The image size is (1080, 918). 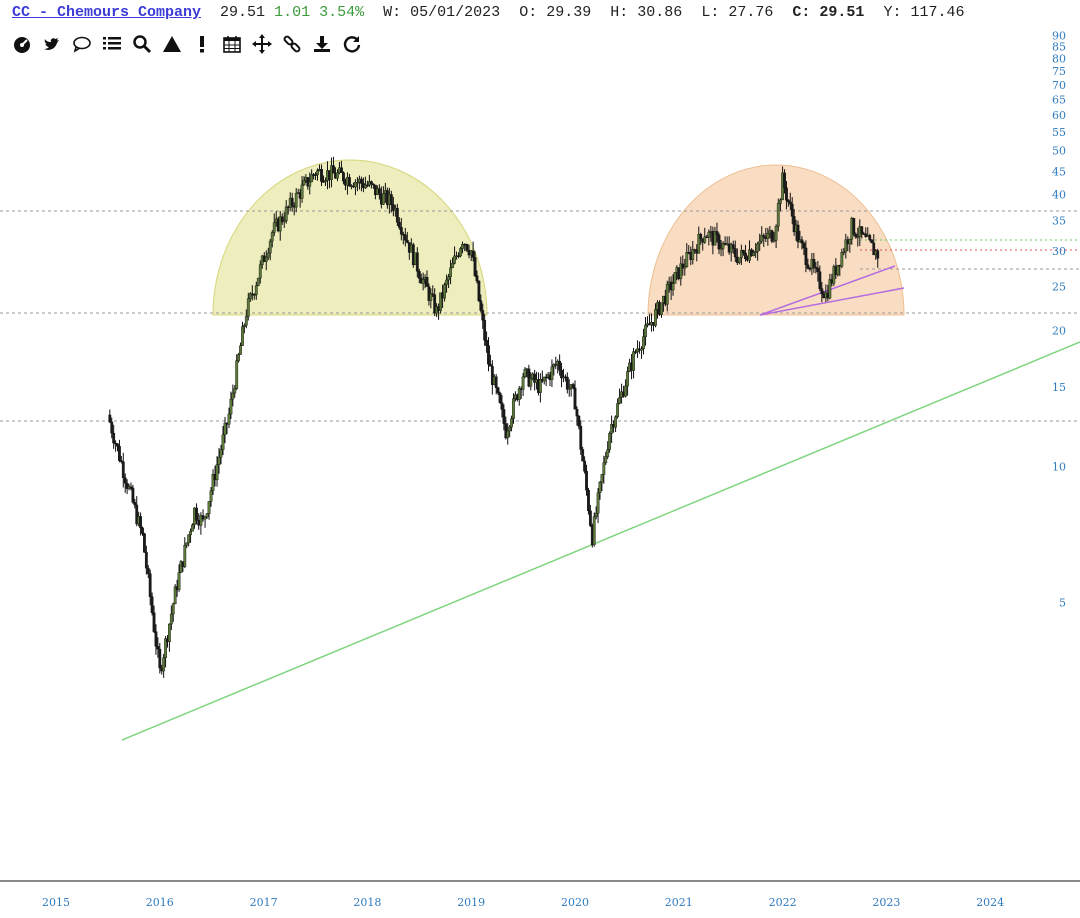 I want to click on y-tick-label: 25, so click(x=1059, y=287).